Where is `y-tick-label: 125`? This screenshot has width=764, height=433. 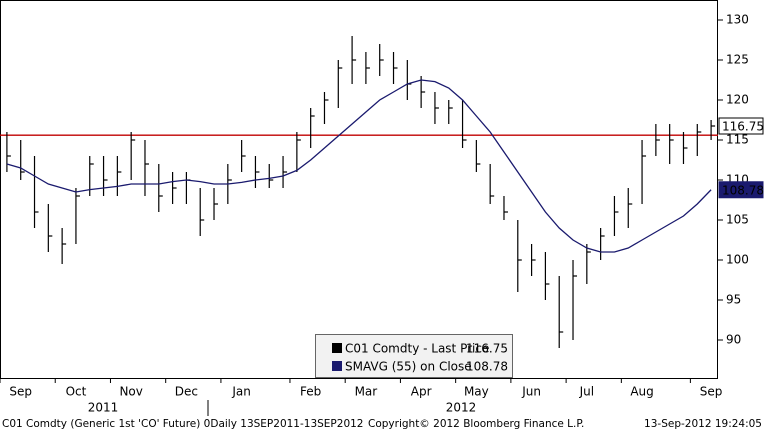 y-tick-label: 125 is located at coordinates (737, 60).